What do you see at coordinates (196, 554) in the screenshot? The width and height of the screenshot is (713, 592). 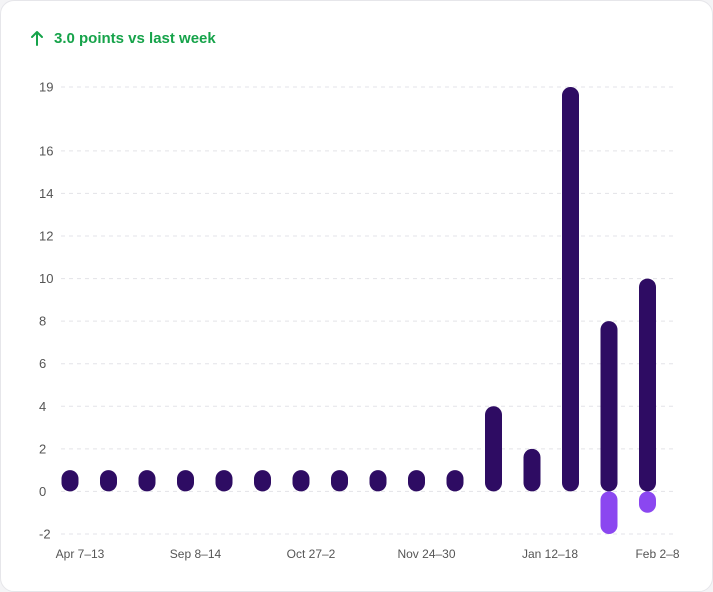 I see `x-tick-label: Sep 8–14` at bounding box center [196, 554].